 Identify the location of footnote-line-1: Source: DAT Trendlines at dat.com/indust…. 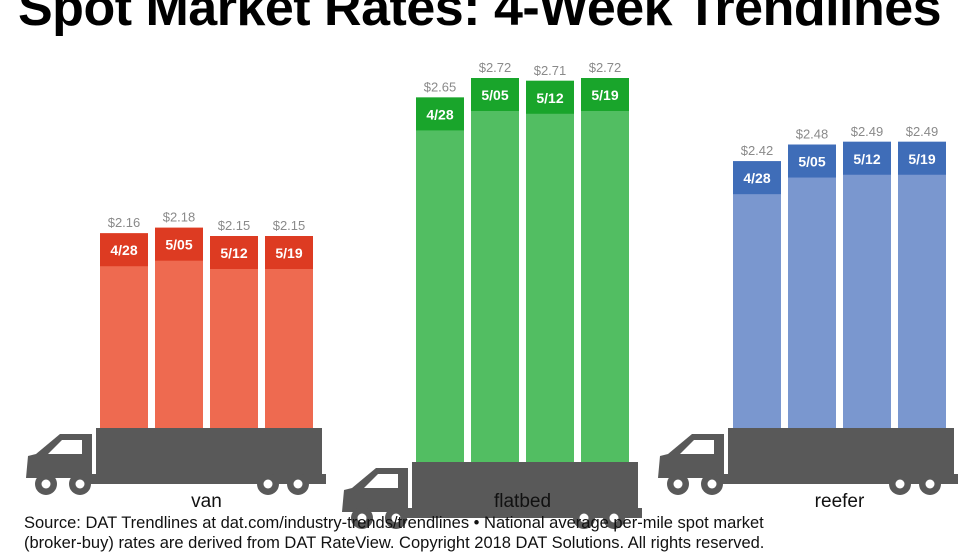
(394, 523).